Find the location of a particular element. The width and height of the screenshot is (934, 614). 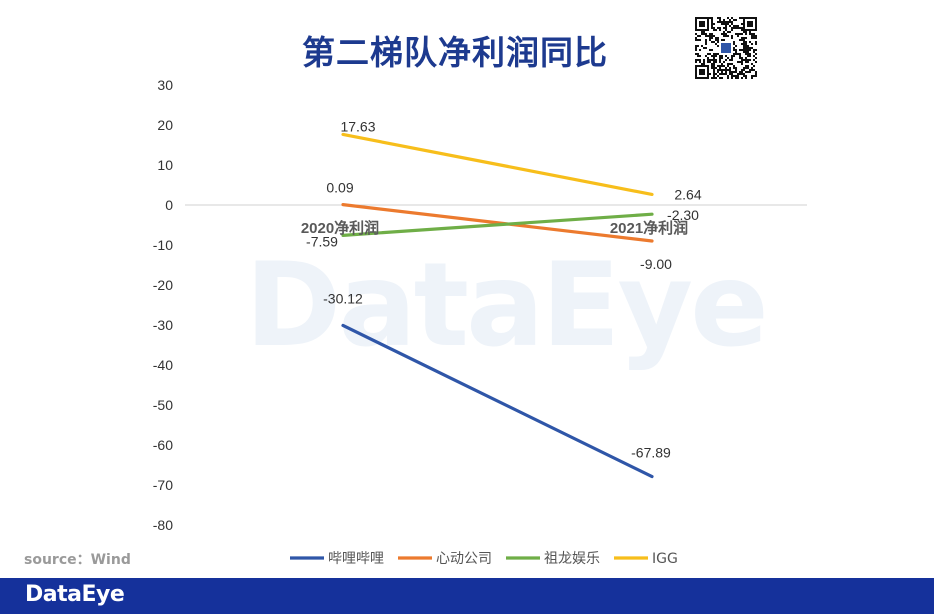

y-tick-label: -60 is located at coordinates (163, 445).